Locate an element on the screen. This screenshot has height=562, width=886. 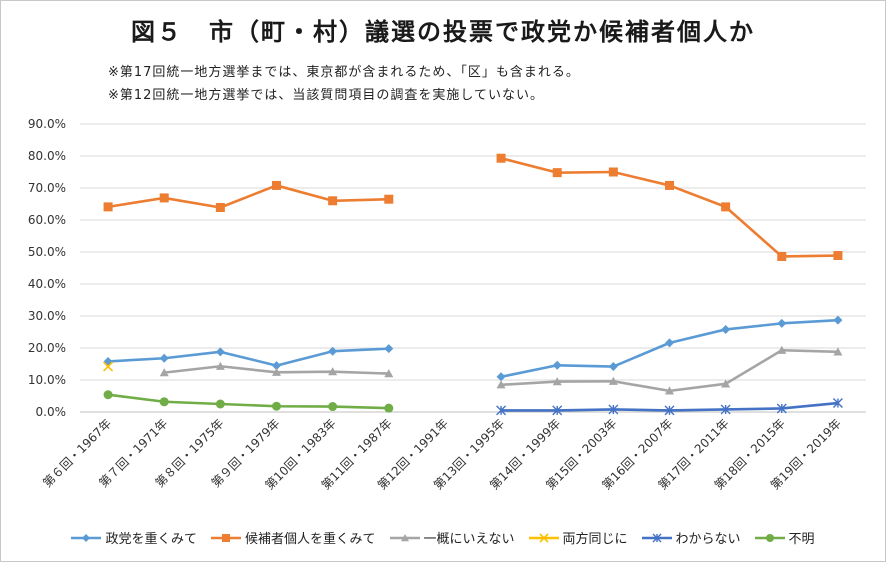
chart-title: 図５ 市（町・村）議選の投票で政党か候補者個人か is located at coordinates (443, 32).